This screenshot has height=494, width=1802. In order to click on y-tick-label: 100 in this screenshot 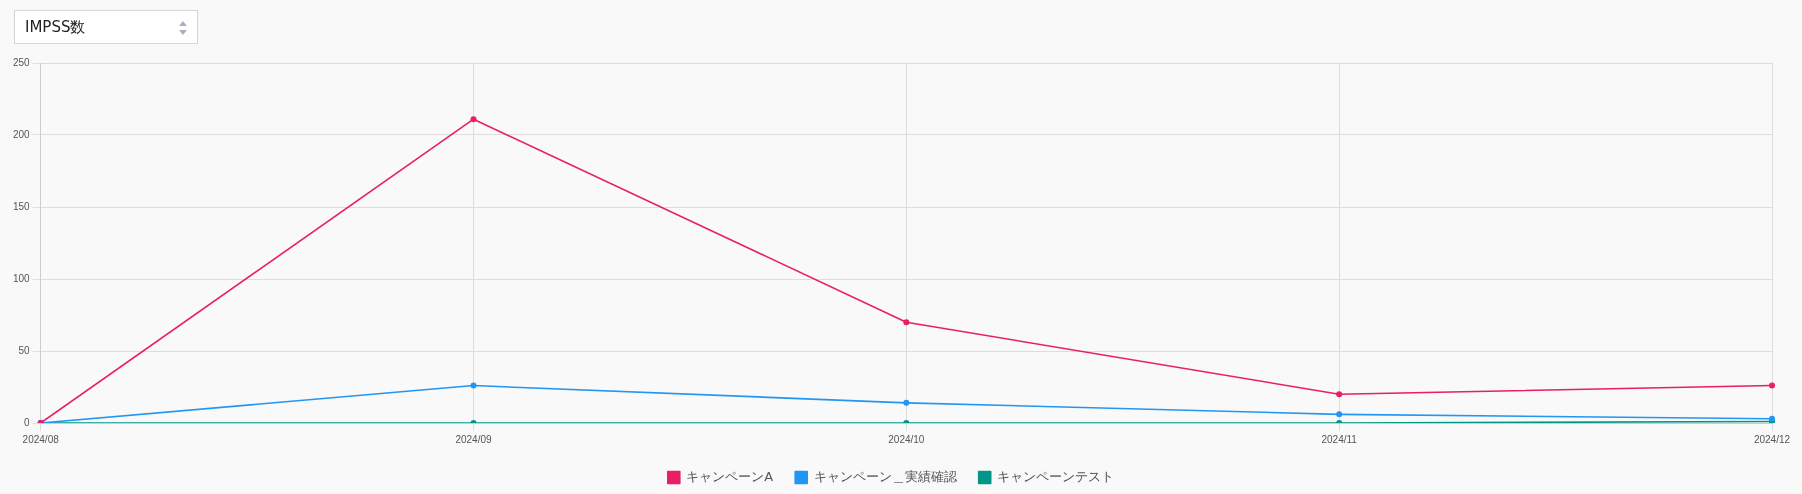, I will do `click(22, 278)`.